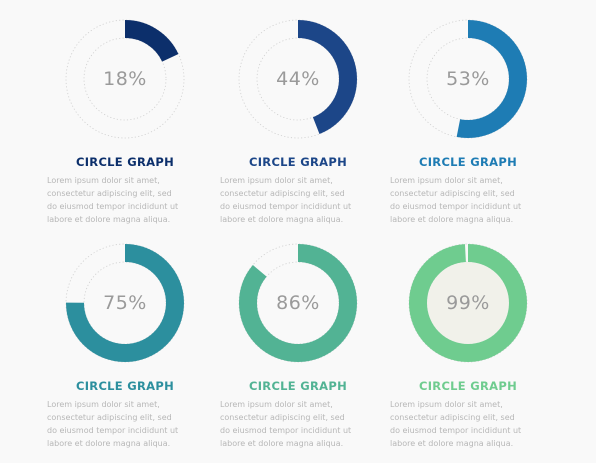 This screenshot has height=463, width=596. I want to click on outer-guide-circle, so click(125, 79).